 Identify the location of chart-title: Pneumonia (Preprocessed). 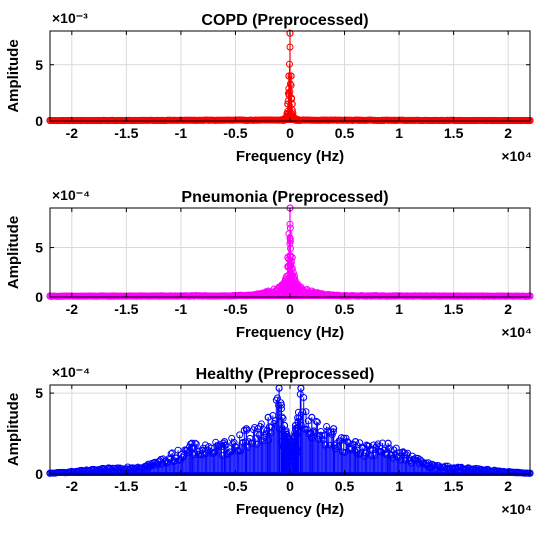
(284, 197).